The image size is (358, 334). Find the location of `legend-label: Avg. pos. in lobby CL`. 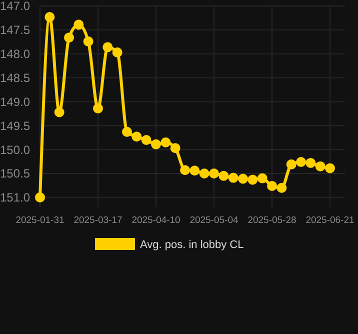

legend-label: Avg. pos. in lobby CL is located at coordinates (192, 244).